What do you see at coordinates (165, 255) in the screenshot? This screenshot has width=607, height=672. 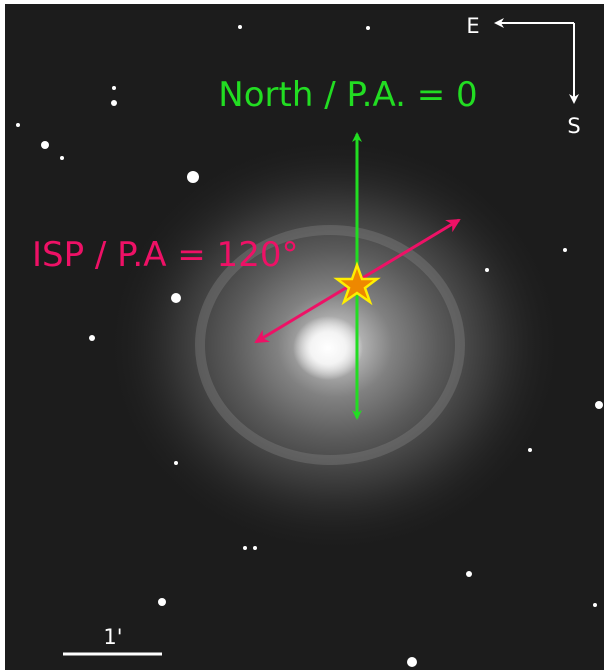 I see `isp-label: ISP / P.A = 120°` at bounding box center [165, 255].